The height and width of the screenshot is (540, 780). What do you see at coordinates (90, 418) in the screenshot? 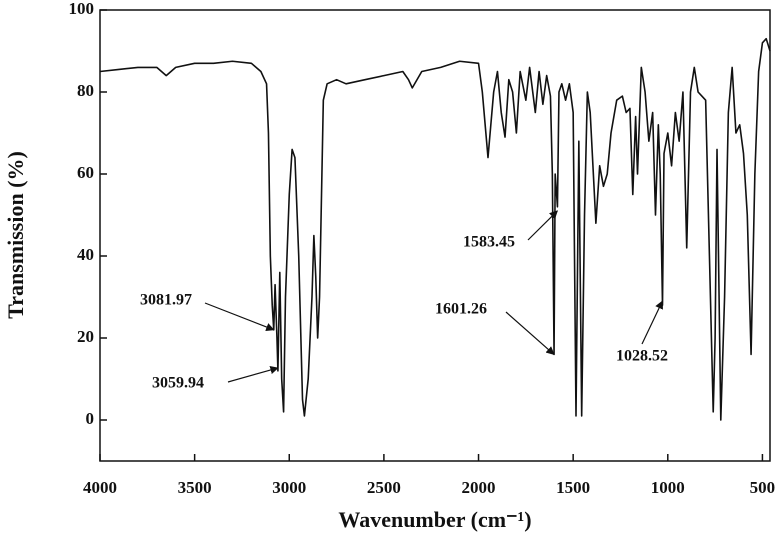
I see `y-tick-label: 0` at bounding box center [90, 418].